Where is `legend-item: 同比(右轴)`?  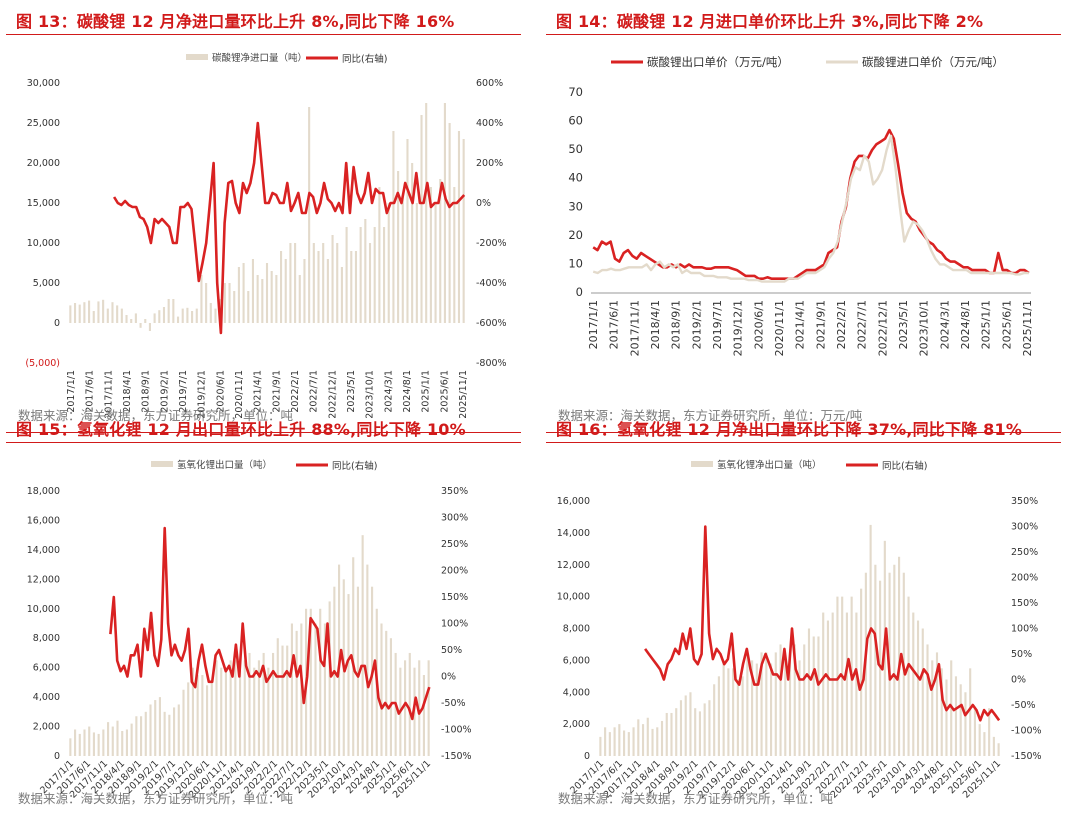
legend-item: 同比(右轴) is located at coordinates (886, 466).